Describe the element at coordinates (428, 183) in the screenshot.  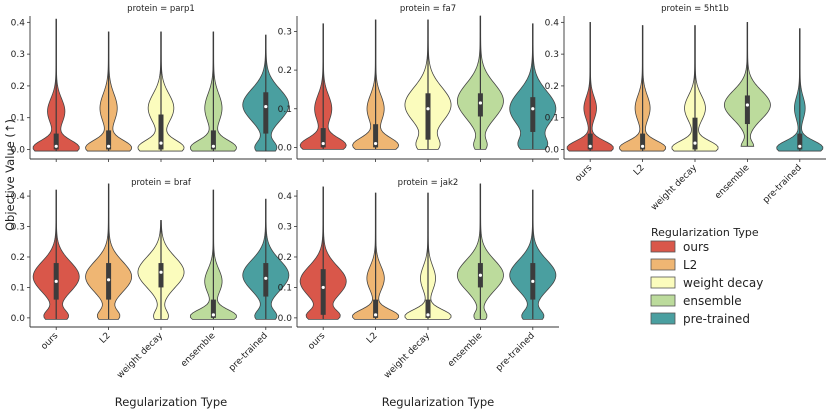
I see `panel-title: protein = jak2` at that location.